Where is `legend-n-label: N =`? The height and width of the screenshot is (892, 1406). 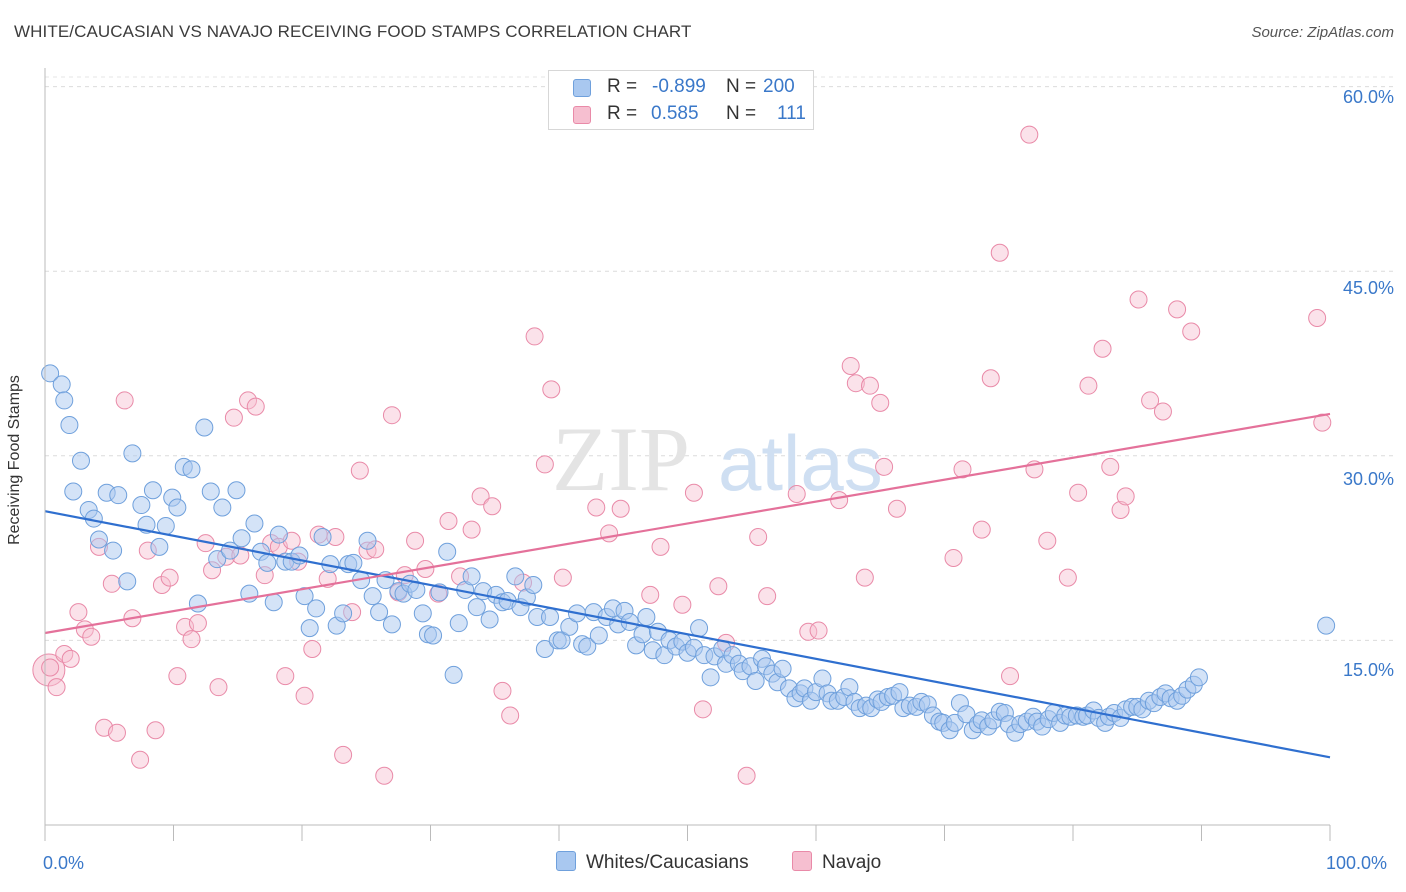 legend-n-label: N = is located at coordinates (741, 86).